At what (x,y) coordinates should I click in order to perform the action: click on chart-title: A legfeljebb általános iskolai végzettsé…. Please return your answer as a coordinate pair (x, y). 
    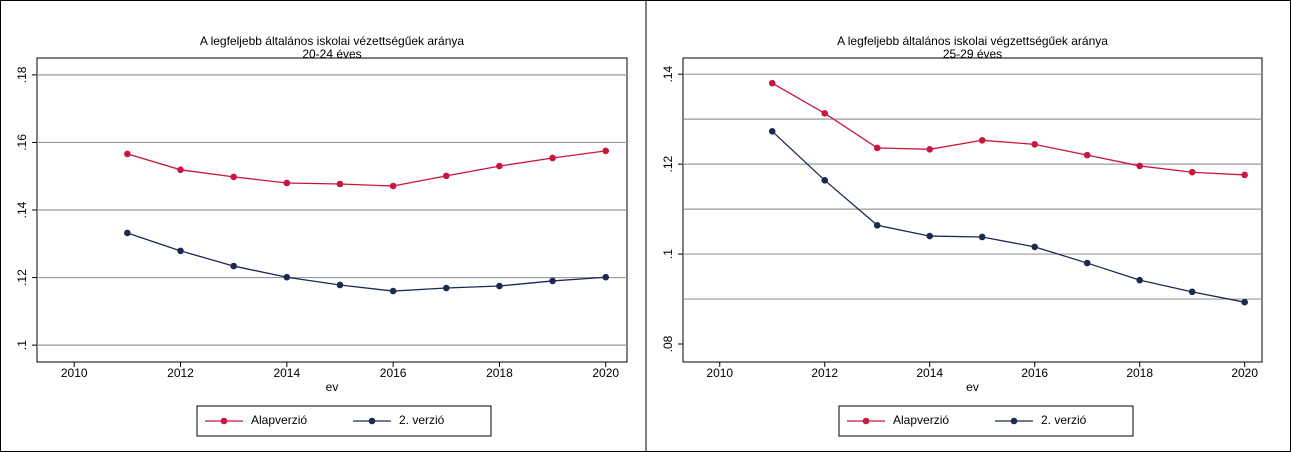
    Looking at the image, I should click on (972, 41).